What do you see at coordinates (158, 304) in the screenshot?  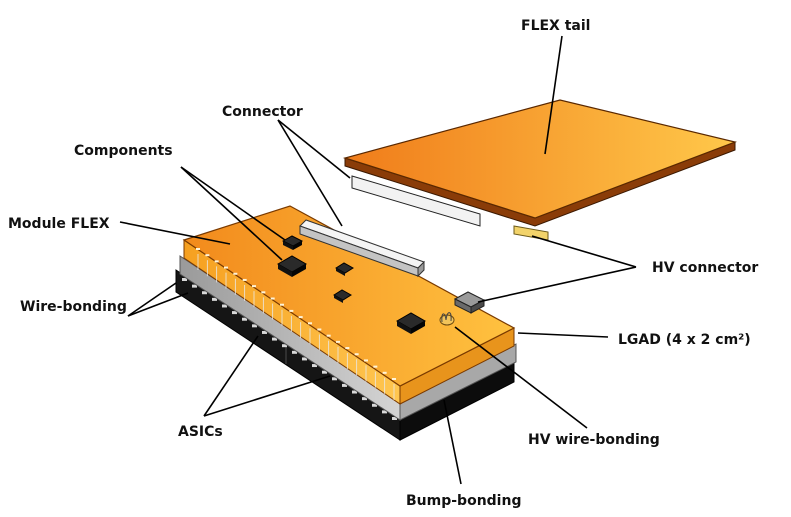 I see `leader-wire-bonding-b` at bounding box center [158, 304].